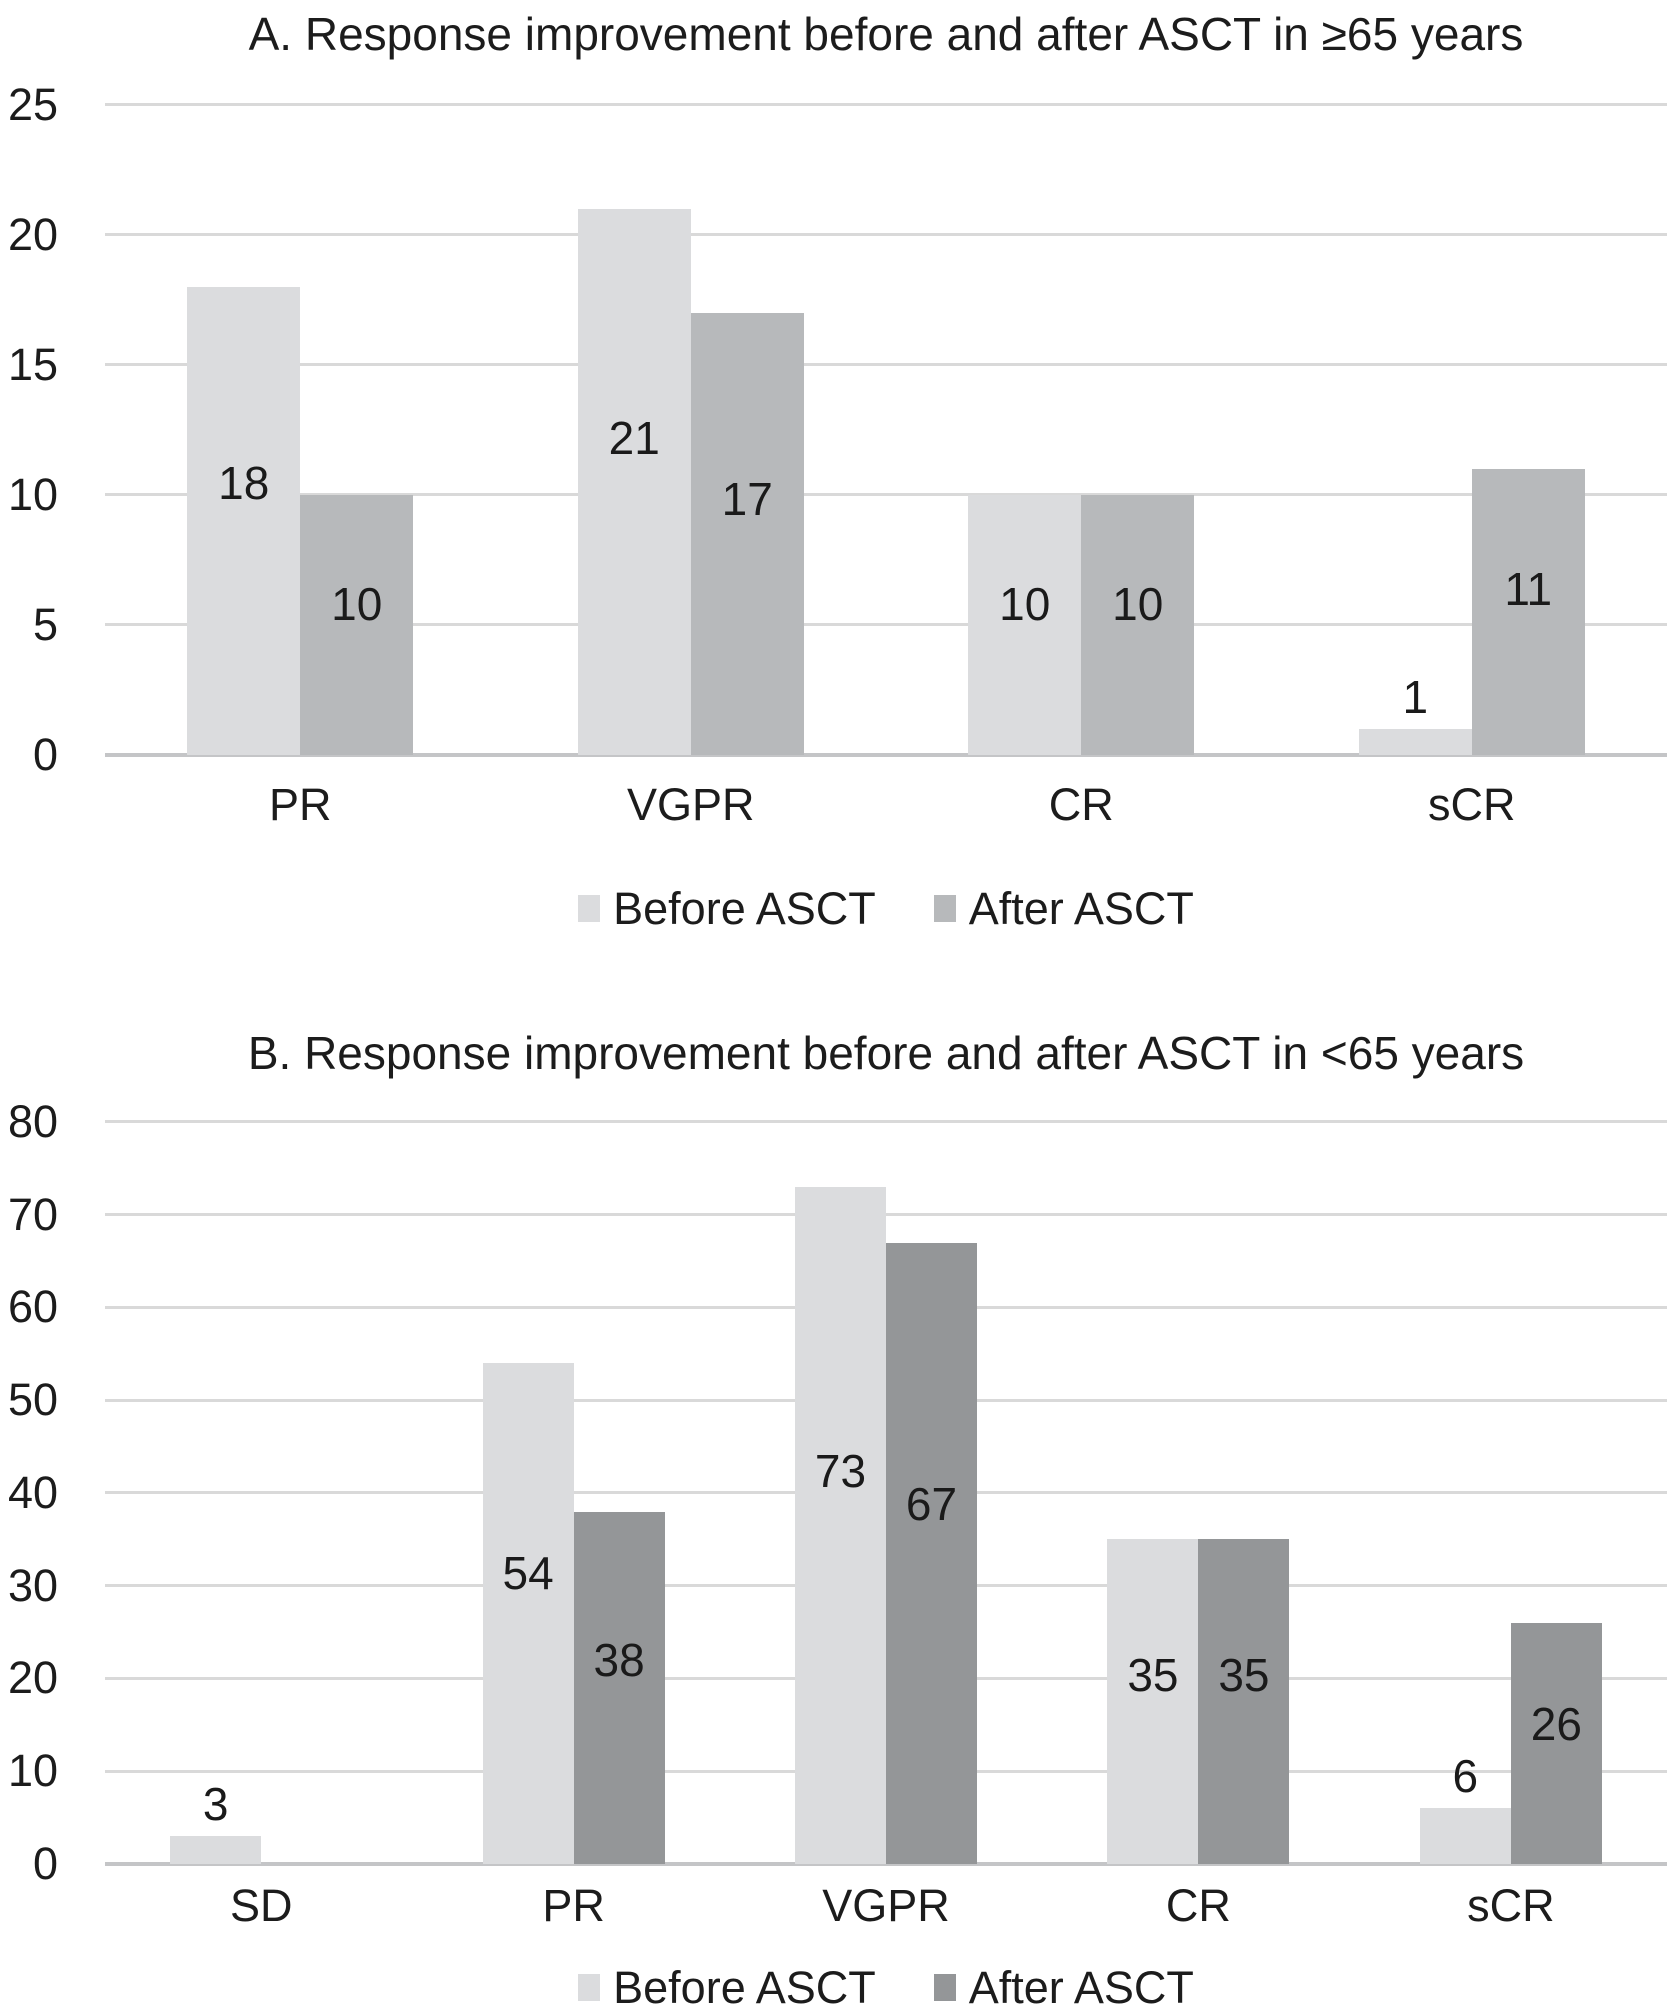  I want to click on bar-group: 54 38, so click(573, 1493).